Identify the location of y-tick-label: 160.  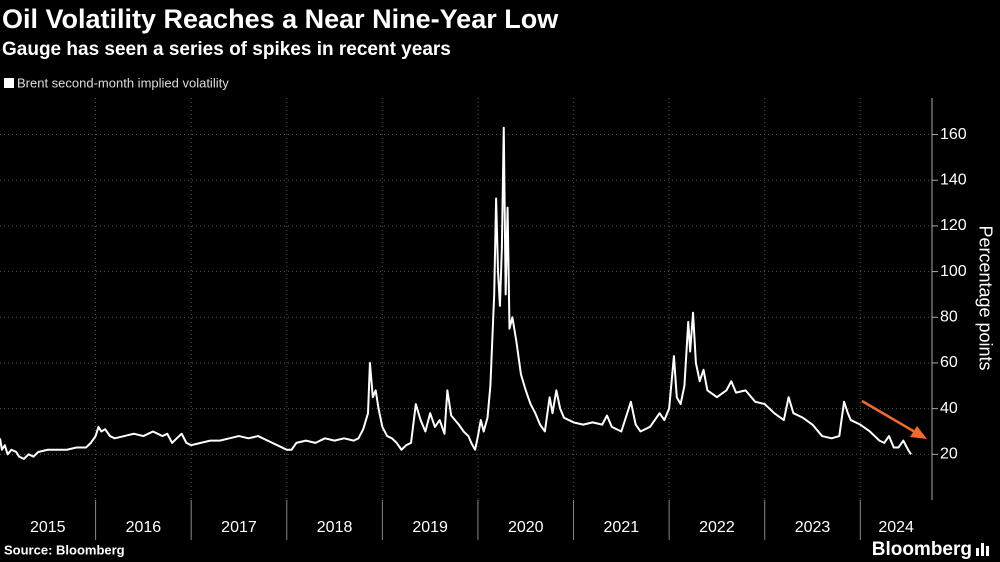
(953, 134).